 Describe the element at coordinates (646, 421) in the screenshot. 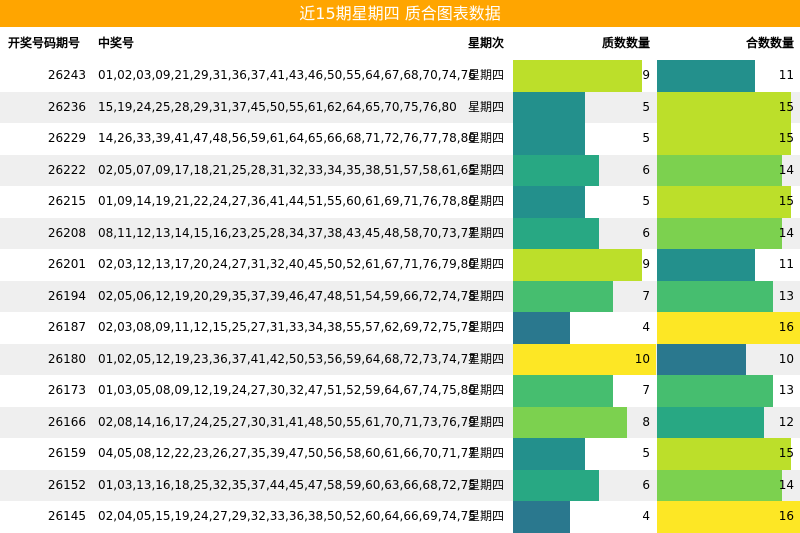

I see `table-cell: 8` at that location.